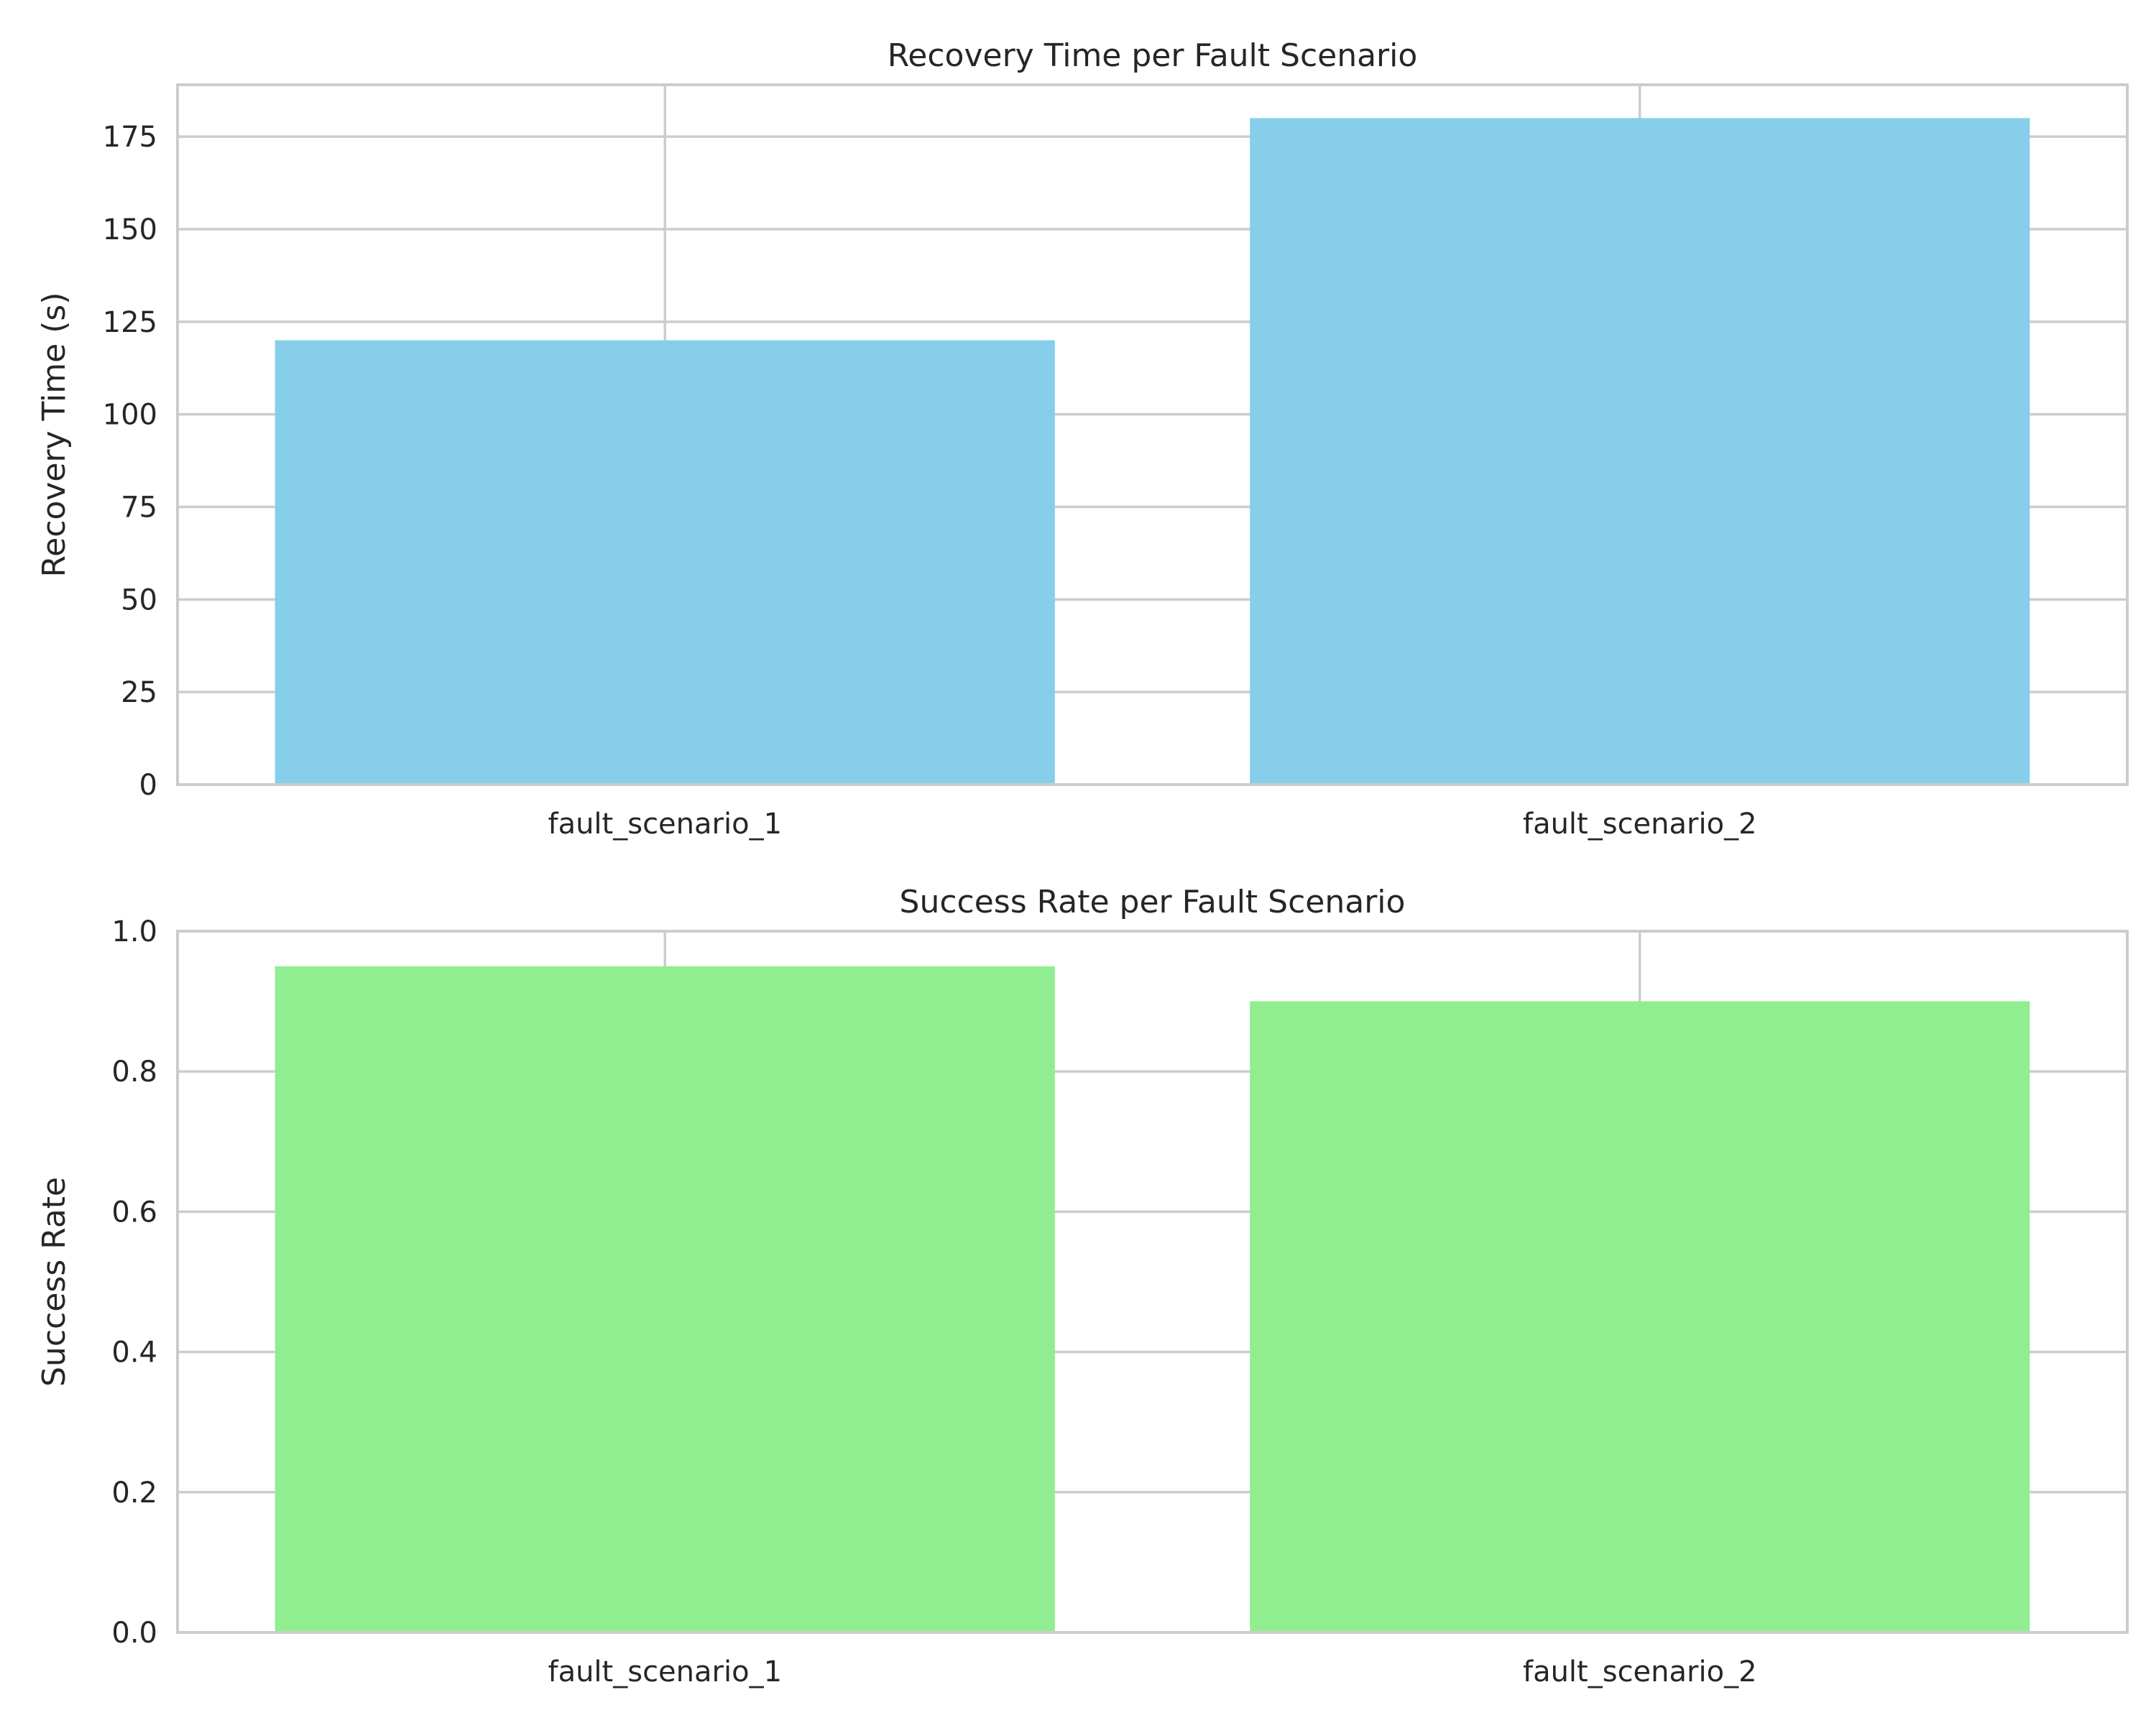 The width and height of the screenshot is (2156, 1728). I want to click on y-tick-label: 50, so click(139, 599).